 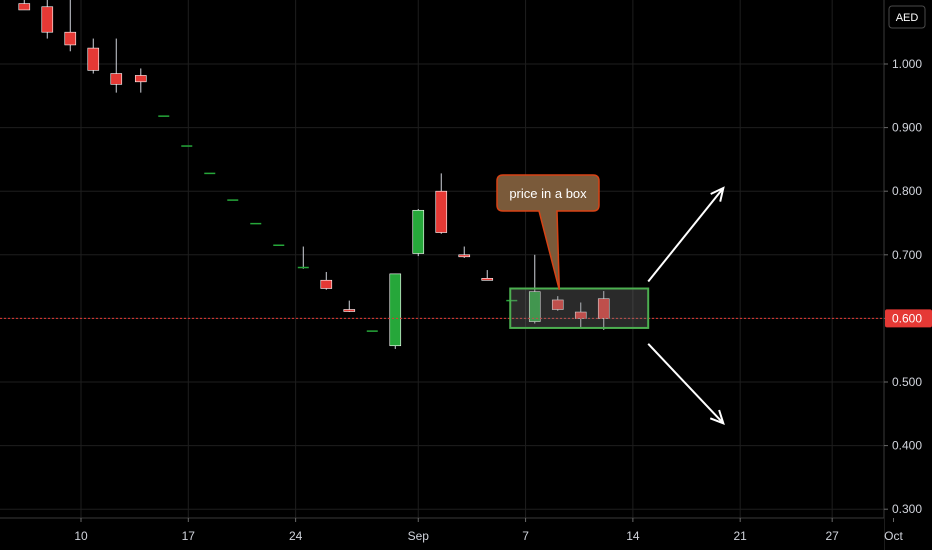 What do you see at coordinates (907, 191) in the screenshot?
I see `y-tick-label: 0.800` at bounding box center [907, 191].